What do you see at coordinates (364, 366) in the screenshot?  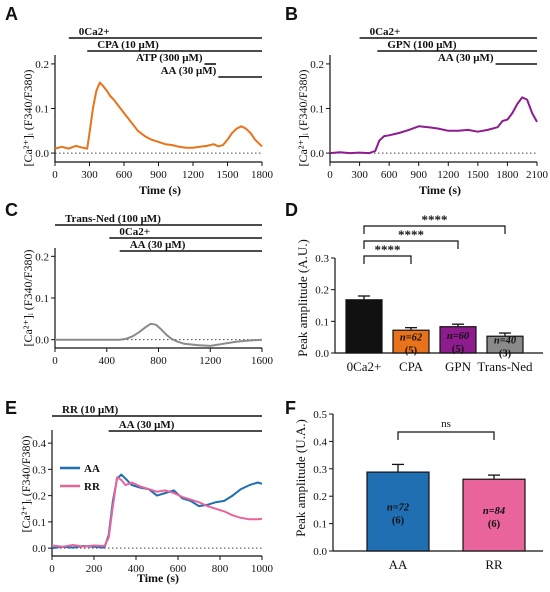 I see `x-category-label: 0Ca2+` at bounding box center [364, 366].